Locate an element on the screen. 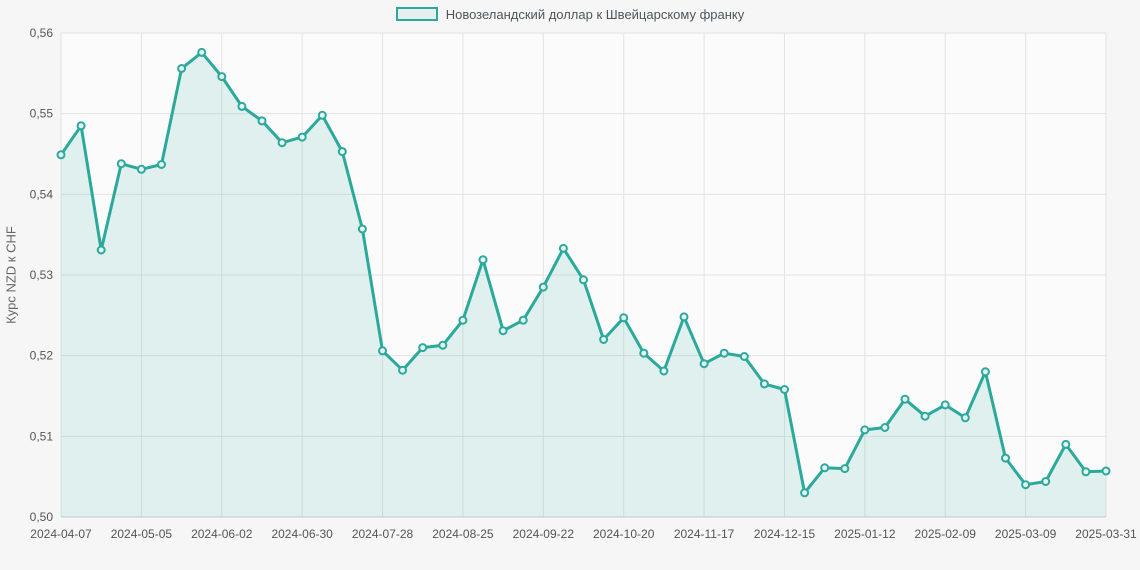  x-tick-label: 2024-09-22 is located at coordinates (544, 534).